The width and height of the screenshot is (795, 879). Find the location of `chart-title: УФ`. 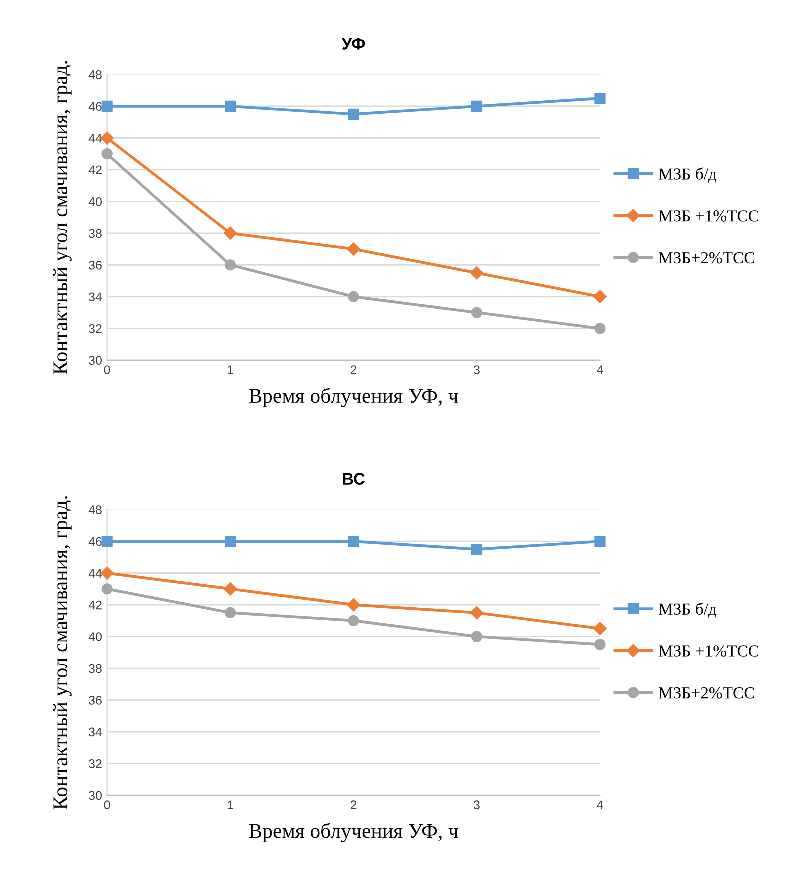

chart-title: УФ is located at coordinates (354, 44).